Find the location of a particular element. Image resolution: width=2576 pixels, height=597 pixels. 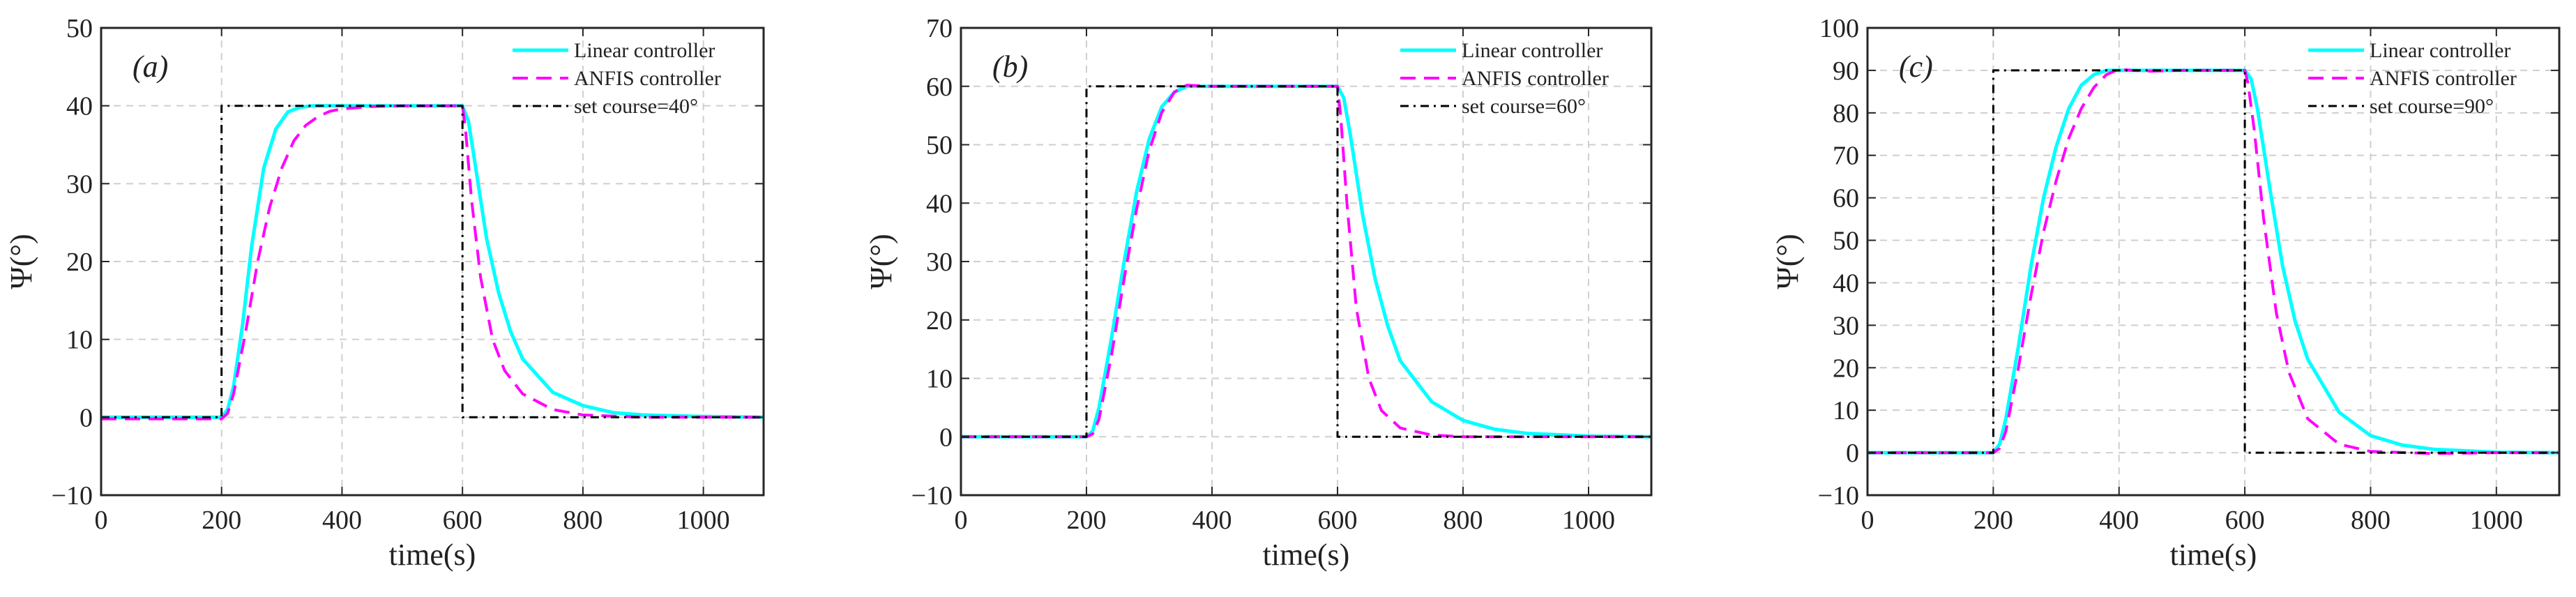

panel-label-c: (c) is located at coordinates (1916, 67).